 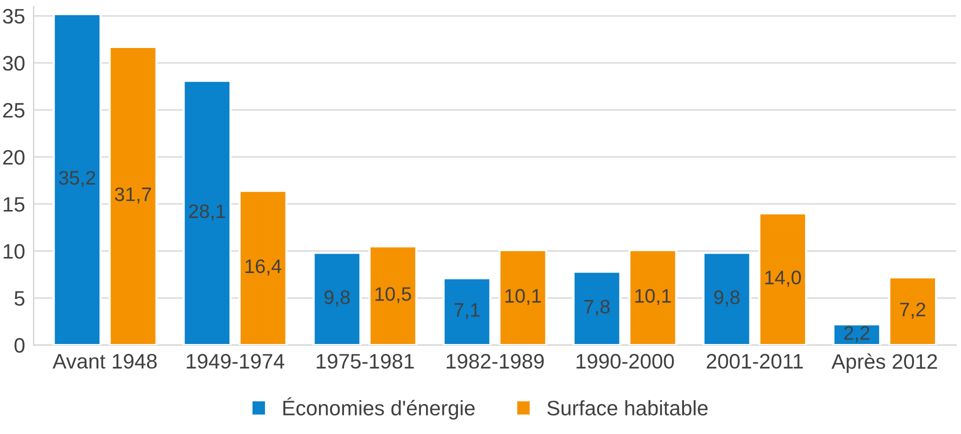 What do you see at coordinates (627, 408) in the screenshot?
I see `legend-label: Surface habitable` at bounding box center [627, 408].